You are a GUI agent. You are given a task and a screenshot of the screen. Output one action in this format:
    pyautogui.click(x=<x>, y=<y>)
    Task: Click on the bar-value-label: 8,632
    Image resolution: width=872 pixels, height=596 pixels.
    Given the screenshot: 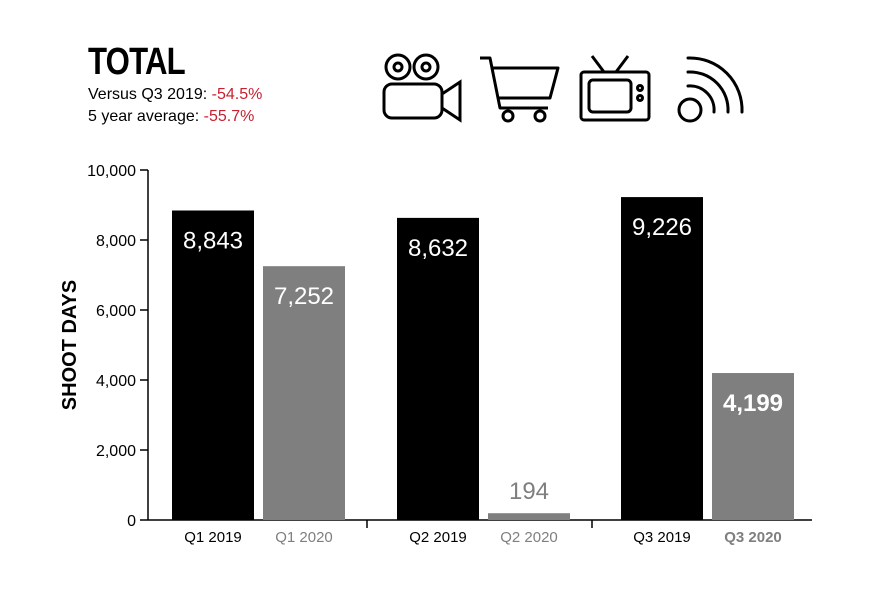 What is the action you would take?
    pyautogui.click(x=438, y=248)
    